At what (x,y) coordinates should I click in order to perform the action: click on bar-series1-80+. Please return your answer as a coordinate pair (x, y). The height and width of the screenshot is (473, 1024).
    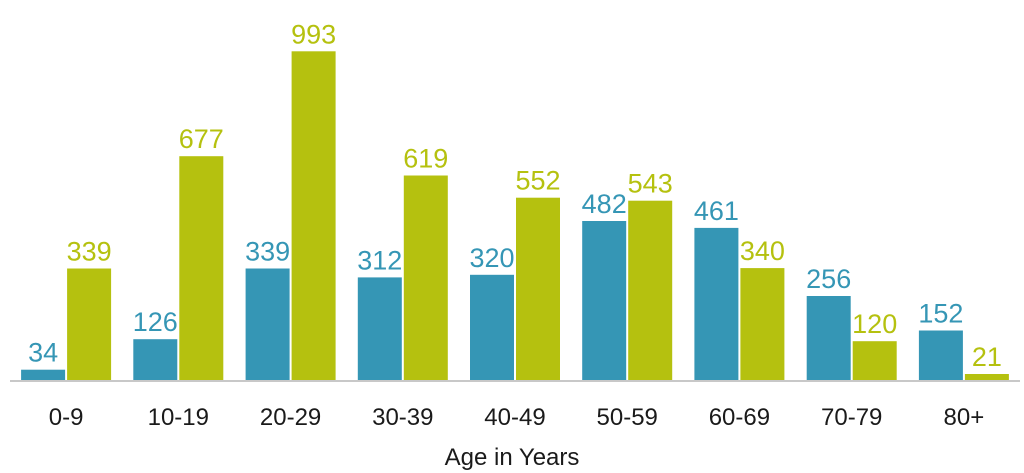
    Looking at the image, I should click on (940, 355).